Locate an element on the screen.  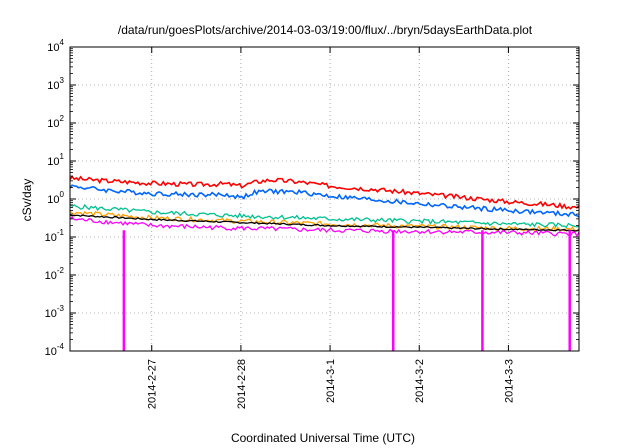
x-tick-label: 2014-3-1 is located at coordinates (331, 381).